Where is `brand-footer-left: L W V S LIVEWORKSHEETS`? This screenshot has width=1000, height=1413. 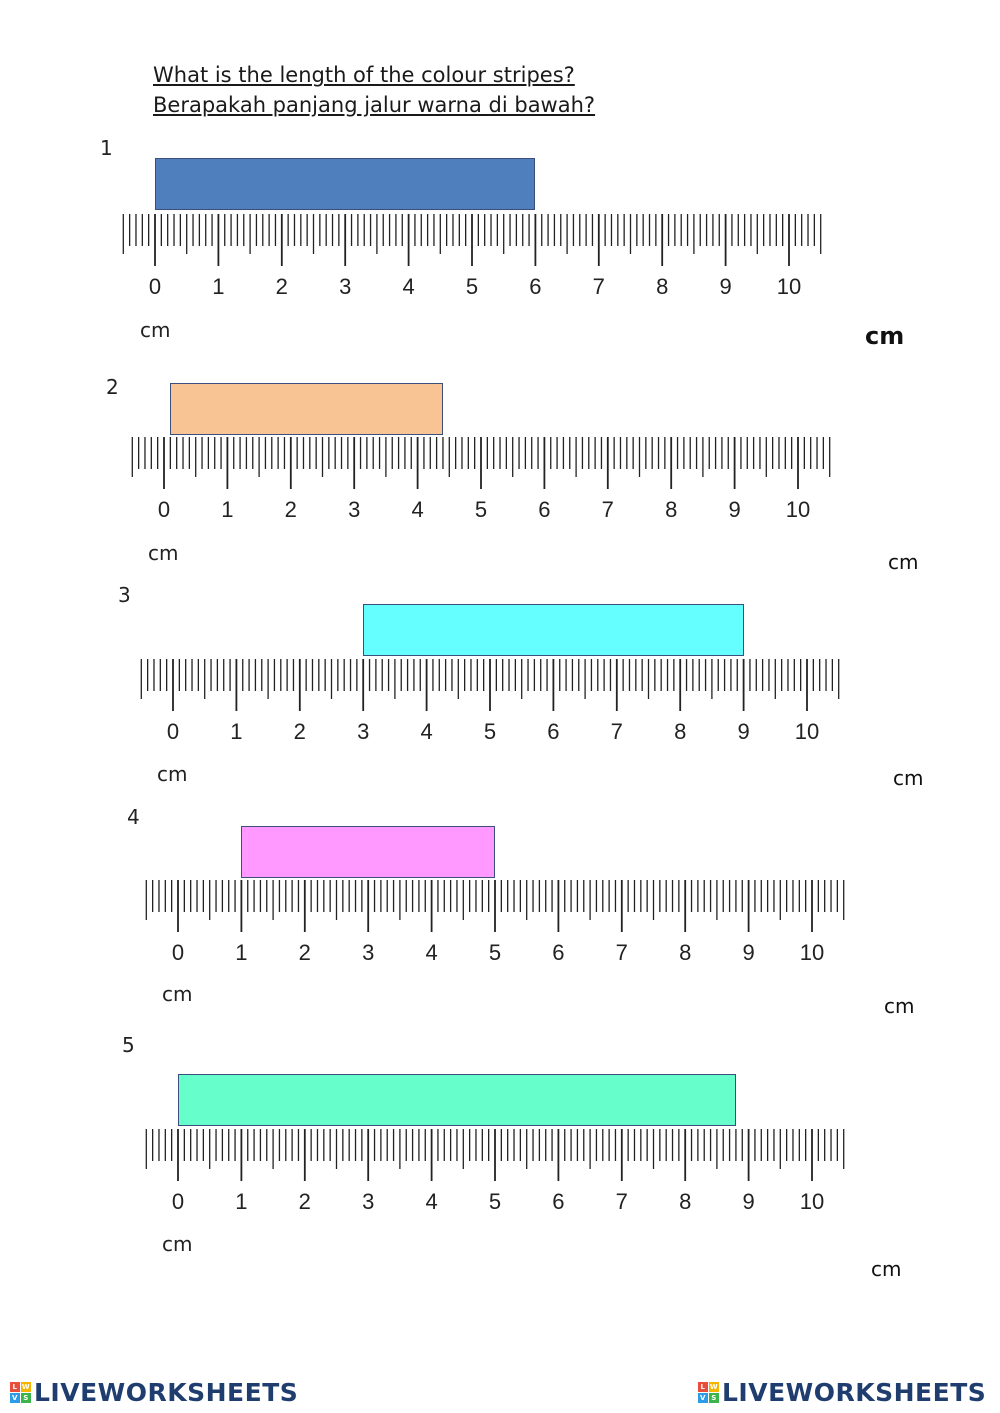 brand-footer-left: L W V S LIVEWORKSHEETS is located at coordinates (154, 1392).